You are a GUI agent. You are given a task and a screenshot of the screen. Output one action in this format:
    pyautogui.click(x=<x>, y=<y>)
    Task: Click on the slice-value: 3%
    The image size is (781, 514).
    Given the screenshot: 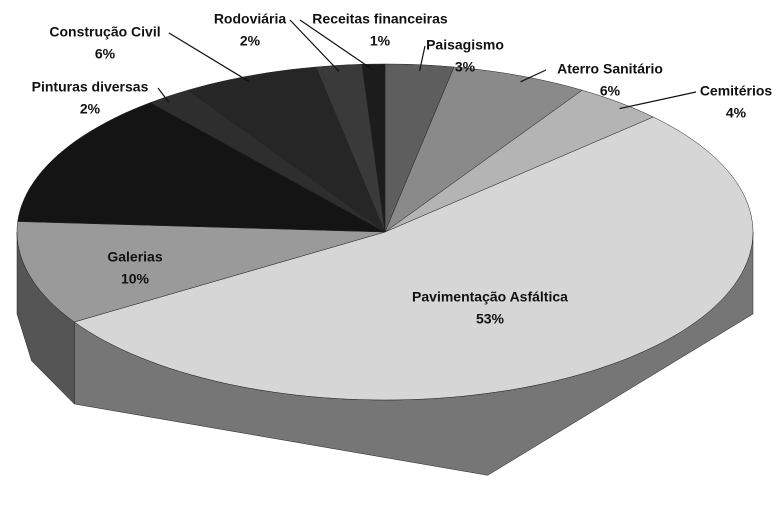 What is the action you would take?
    pyautogui.click(x=465, y=67)
    